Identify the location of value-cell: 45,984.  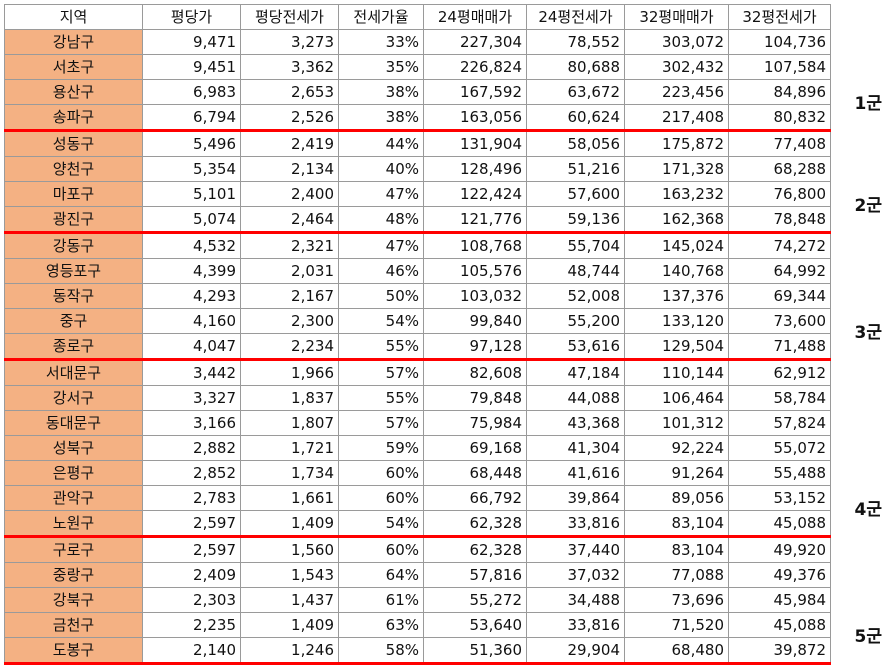
(779, 600).